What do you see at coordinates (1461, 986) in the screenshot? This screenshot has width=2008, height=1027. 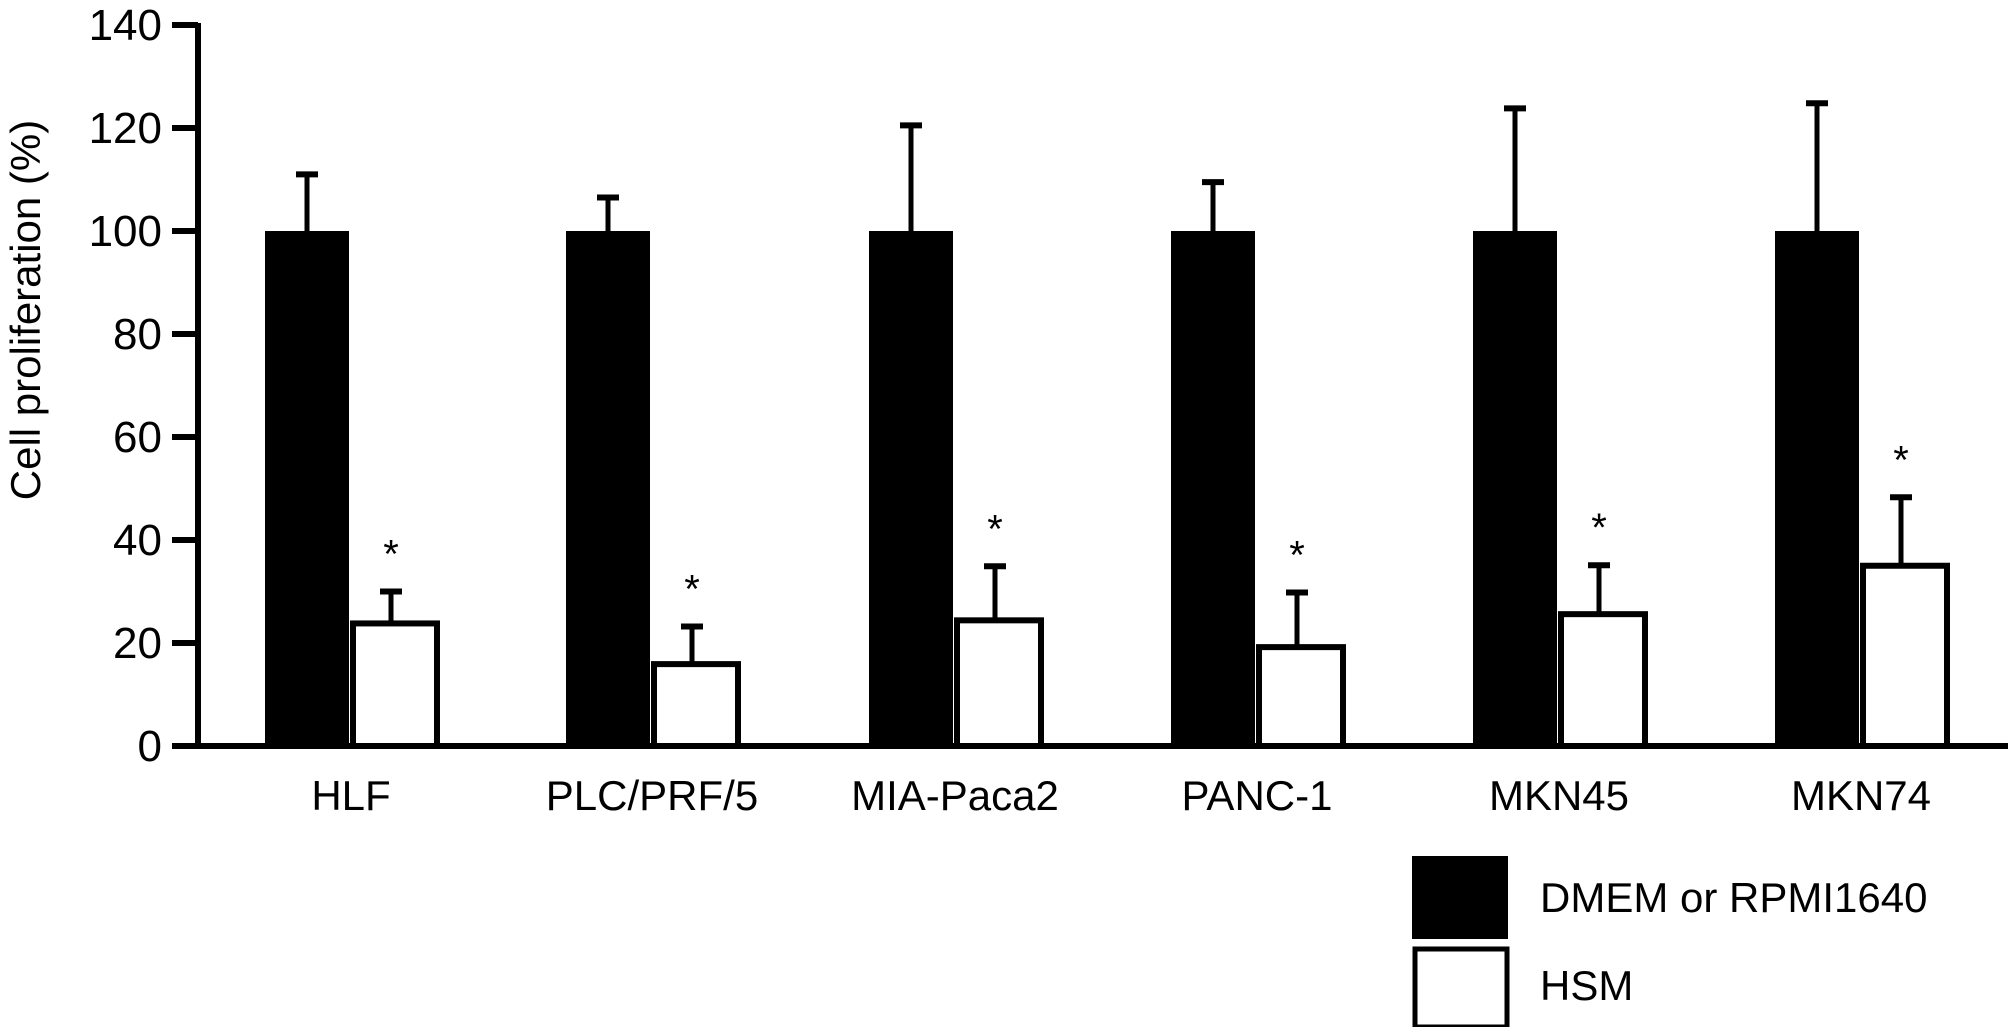 I see `legend-swatch-hsm` at bounding box center [1461, 986].